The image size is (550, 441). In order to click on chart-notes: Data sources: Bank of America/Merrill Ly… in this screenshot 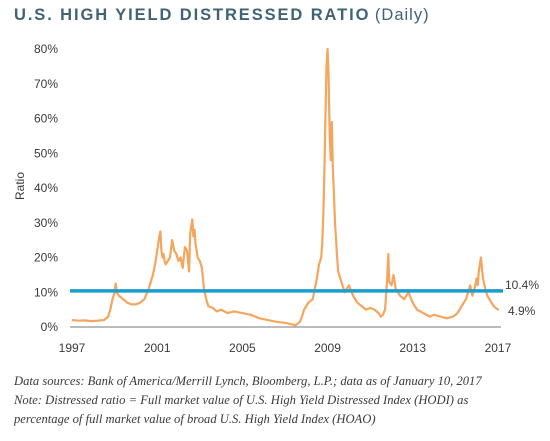, I will do `click(279, 400)`.